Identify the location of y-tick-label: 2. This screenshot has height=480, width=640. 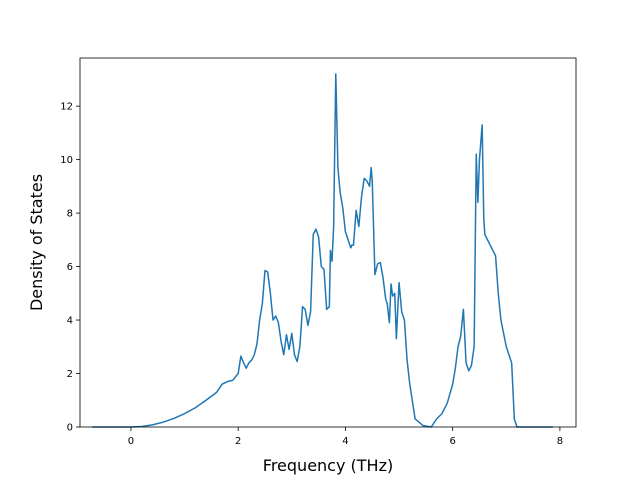
(70, 374).